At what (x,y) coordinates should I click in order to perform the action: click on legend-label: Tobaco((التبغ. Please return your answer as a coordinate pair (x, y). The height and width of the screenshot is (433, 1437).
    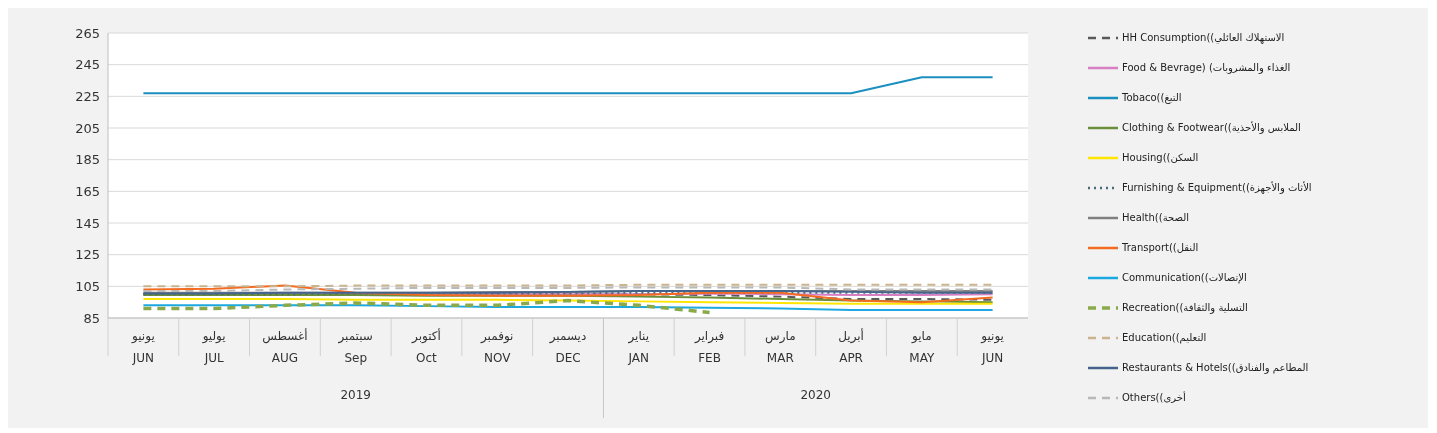
    Looking at the image, I should click on (1152, 97).